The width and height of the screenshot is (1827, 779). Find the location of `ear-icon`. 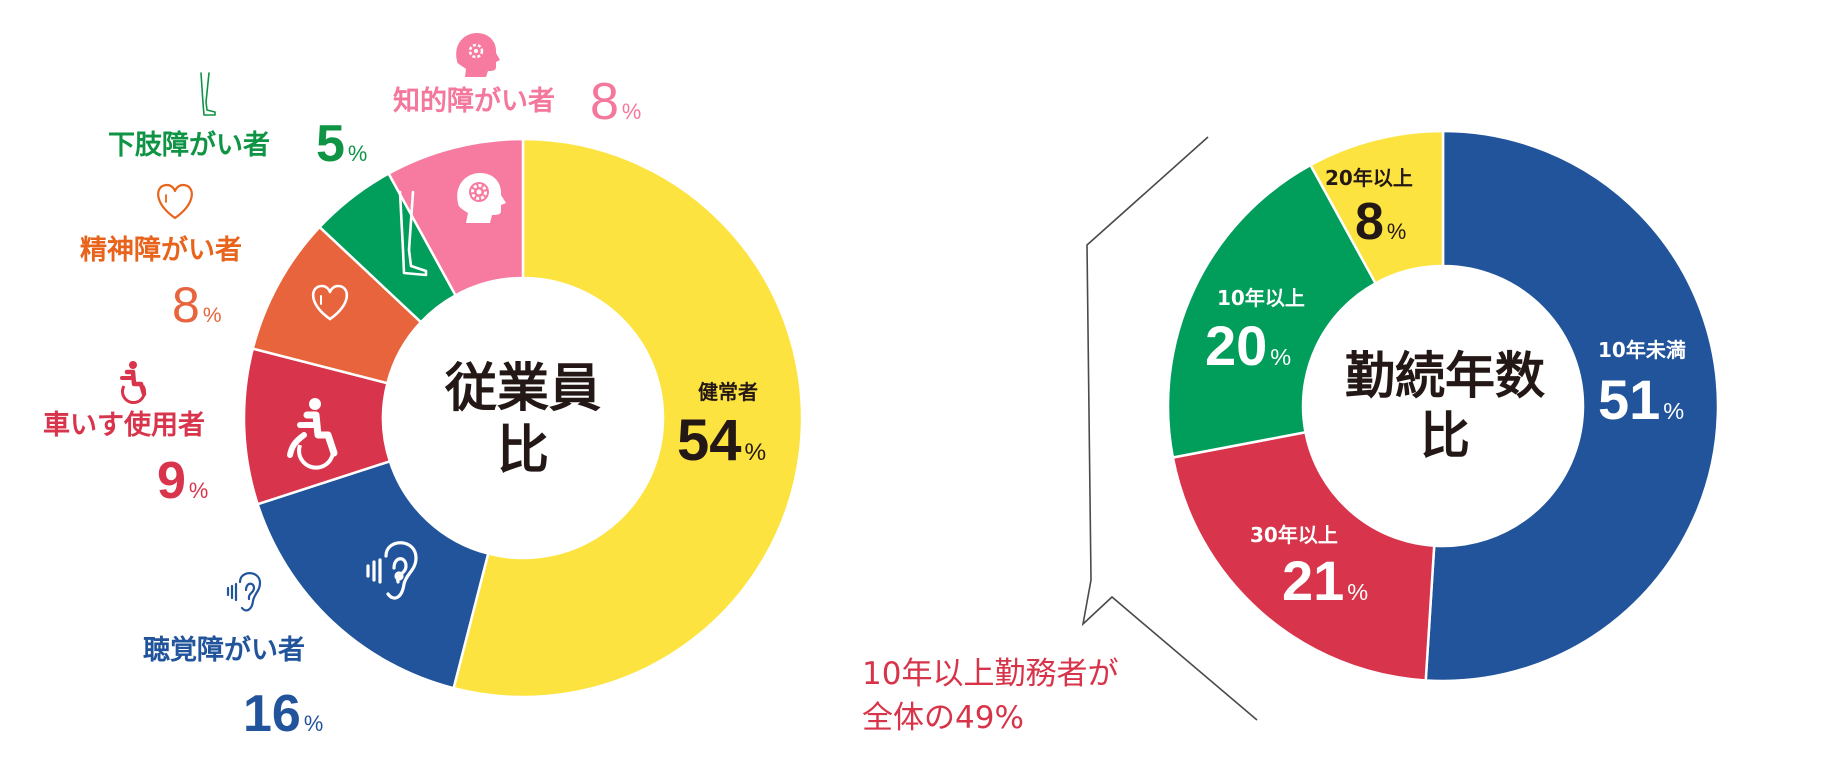

ear-icon is located at coordinates (392, 570).